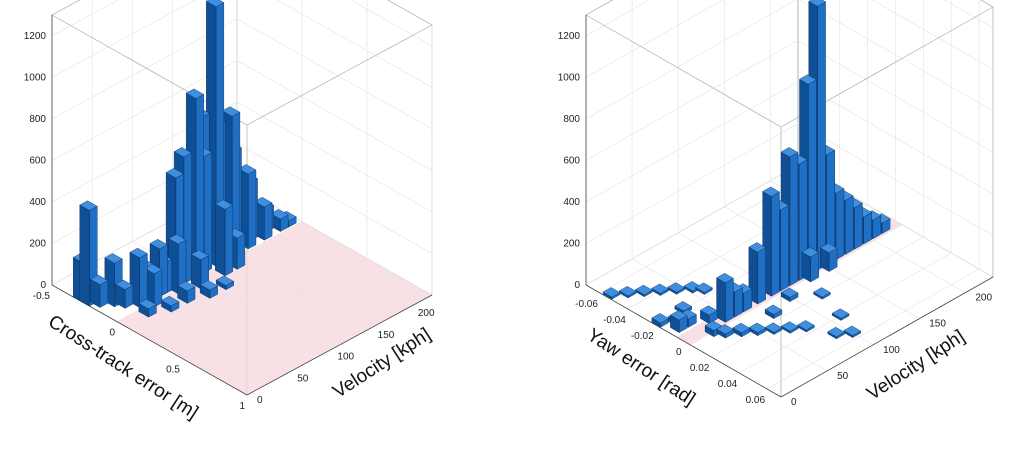  I want to click on x-tick-label: 0.5, so click(173, 369).